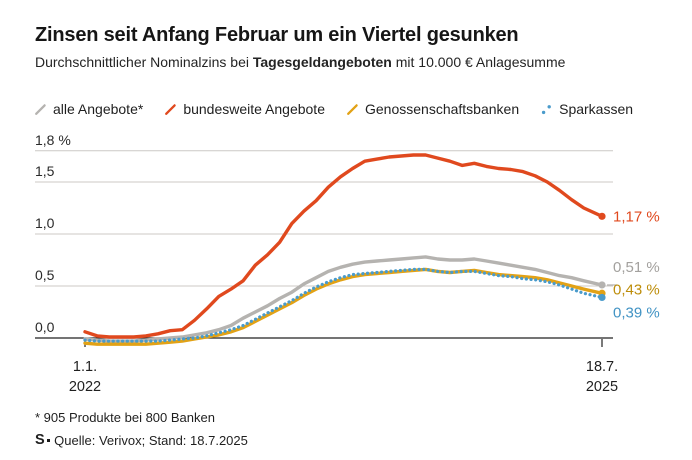 This screenshot has height=460, width=692. Describe the element at coordinates (602, 387) in the screenshot. I see `x-label-end-year: 2025` at that location.